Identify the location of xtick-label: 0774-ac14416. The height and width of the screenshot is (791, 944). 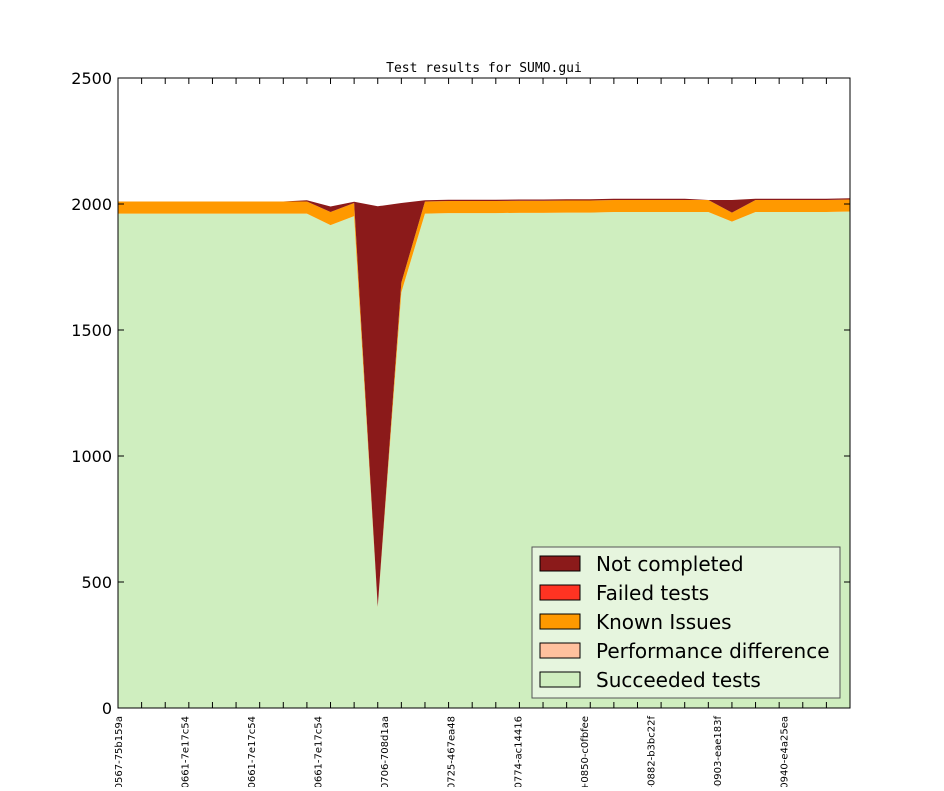
(518, 751).